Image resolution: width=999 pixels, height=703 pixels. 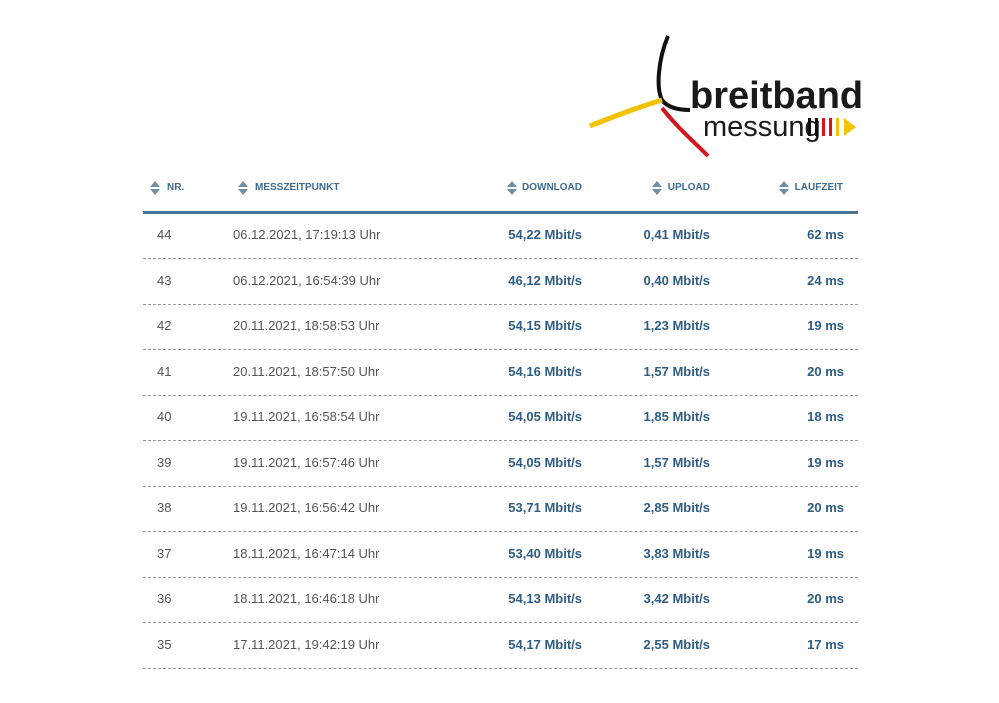 What do you see at coordinates (676, 644) in the screenshot?
I see `upload: 2,55 Mbit/s` at bounding box center [676, 644].